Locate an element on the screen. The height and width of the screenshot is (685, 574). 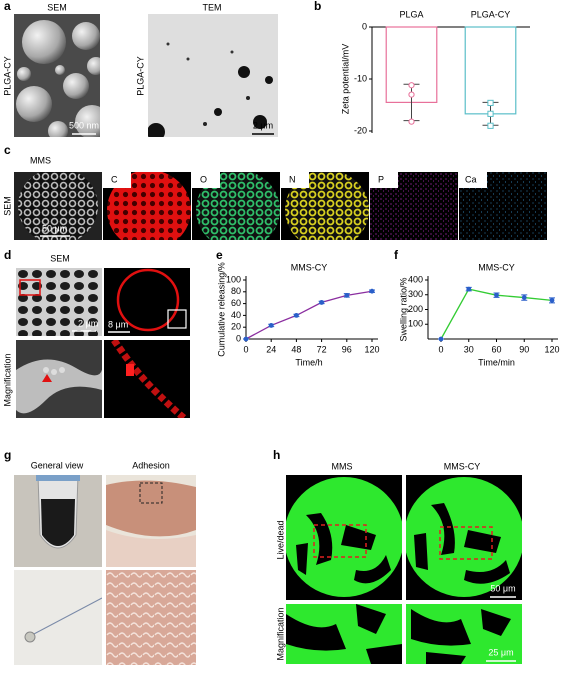
y-tick-label: 80 is located at coordinates (236, 291).